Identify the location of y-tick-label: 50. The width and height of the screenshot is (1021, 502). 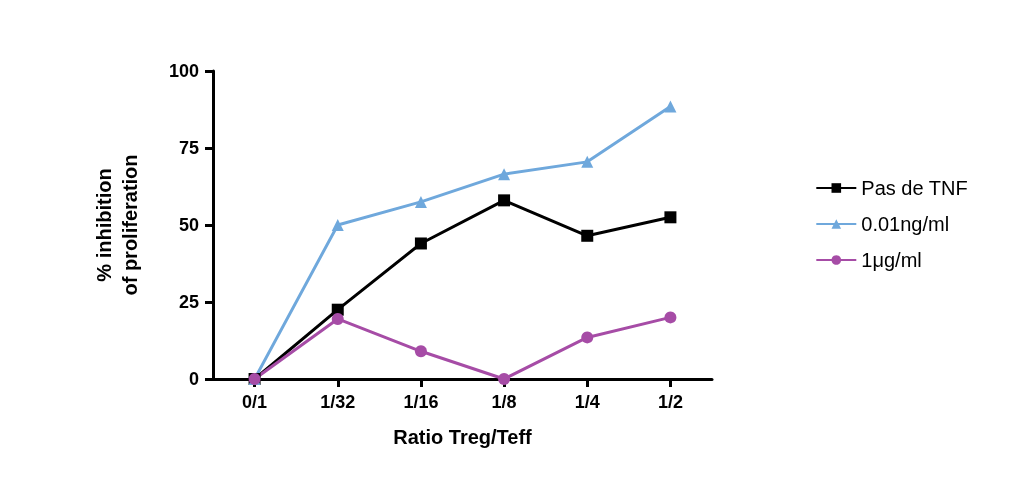
(188, 225).